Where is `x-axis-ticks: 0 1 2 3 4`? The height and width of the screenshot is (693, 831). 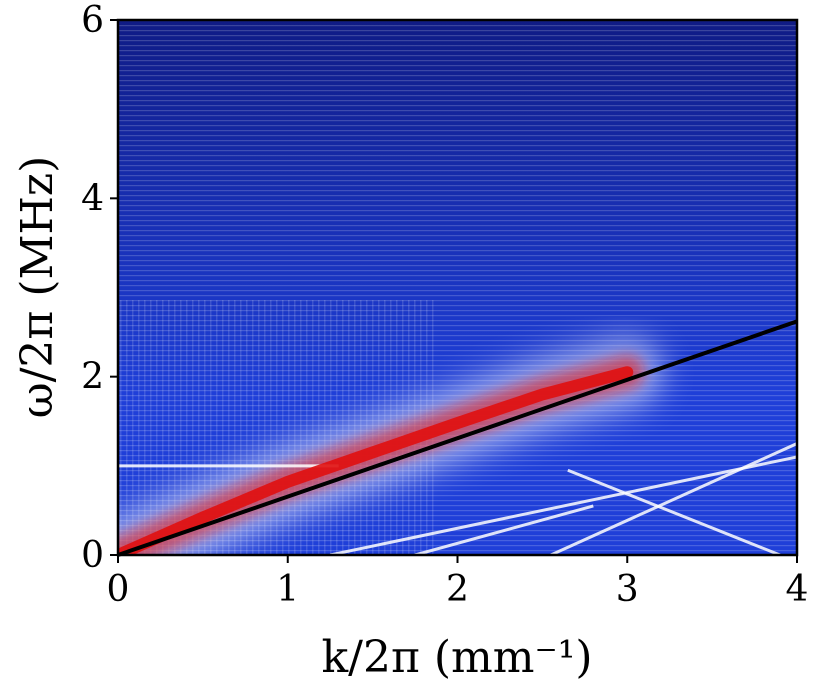
x-axis-ticks: 0 1 2 3 4 is located at coordinates (458, 582).